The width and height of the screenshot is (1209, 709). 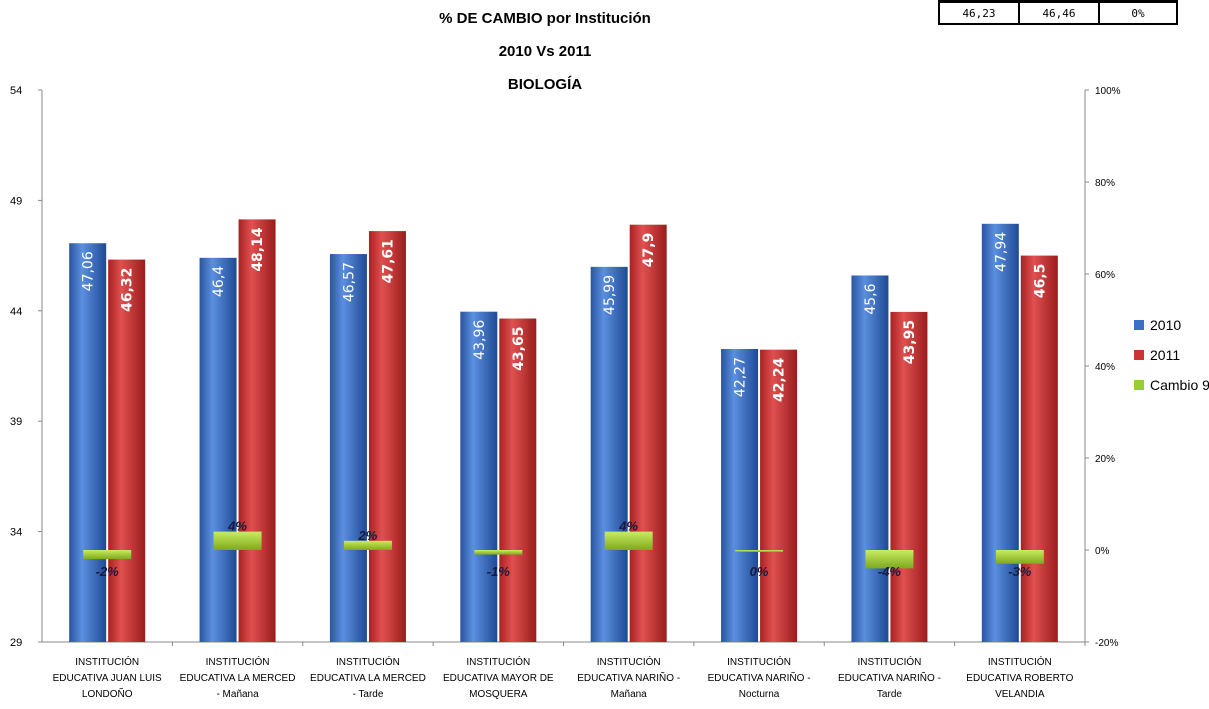 I want to click on x-tick-label-line: - Mañana, so click(x=237, y=694).